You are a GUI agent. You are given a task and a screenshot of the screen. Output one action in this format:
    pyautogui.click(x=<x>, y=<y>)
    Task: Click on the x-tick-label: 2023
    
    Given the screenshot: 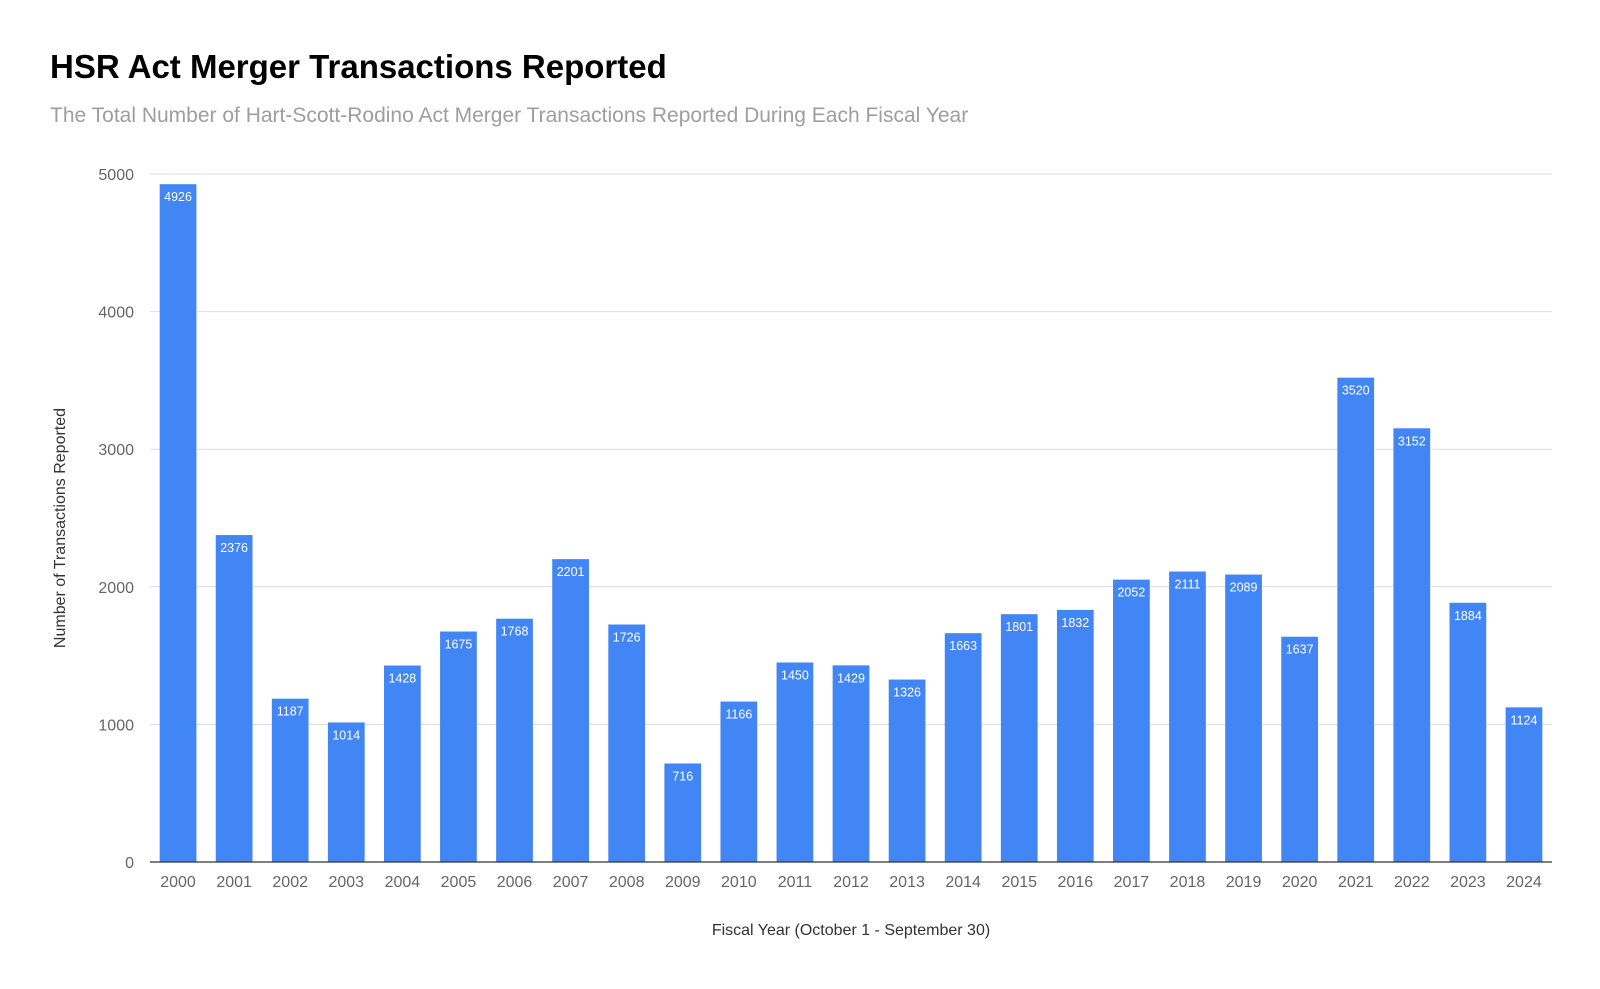 What is the action you would take?
    pyautogui.click(x=1468, y=882)
    